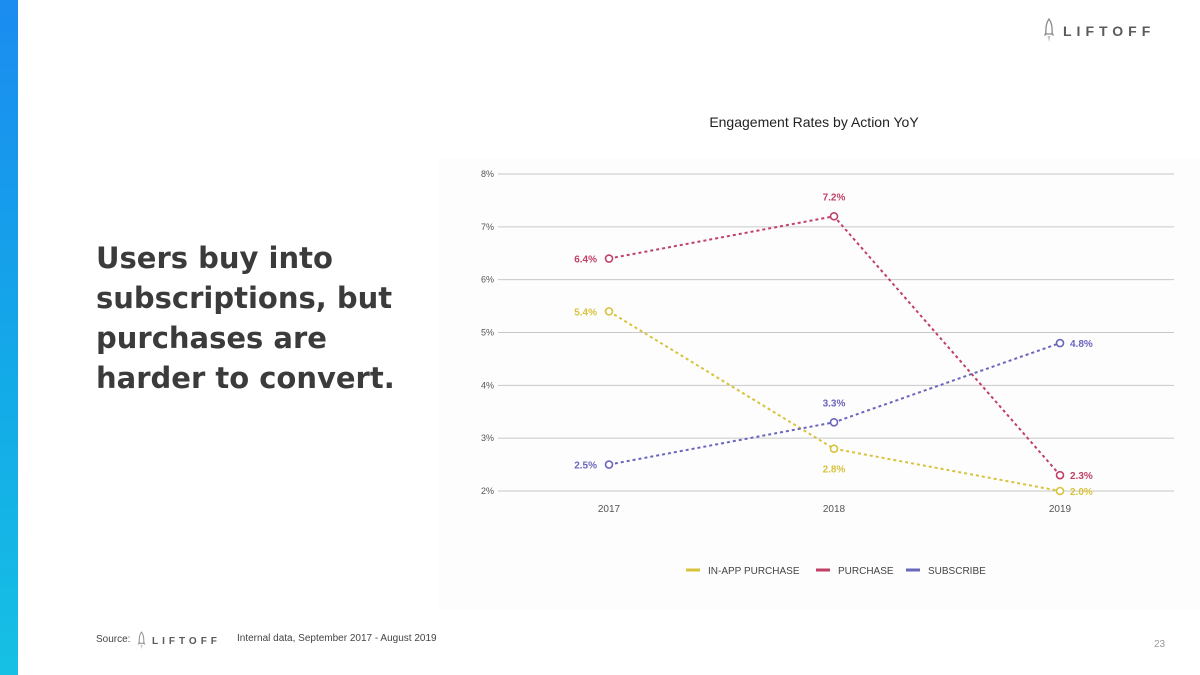 The image size is (1200, 675). I want to click on accent-bar, so click(9, 337).